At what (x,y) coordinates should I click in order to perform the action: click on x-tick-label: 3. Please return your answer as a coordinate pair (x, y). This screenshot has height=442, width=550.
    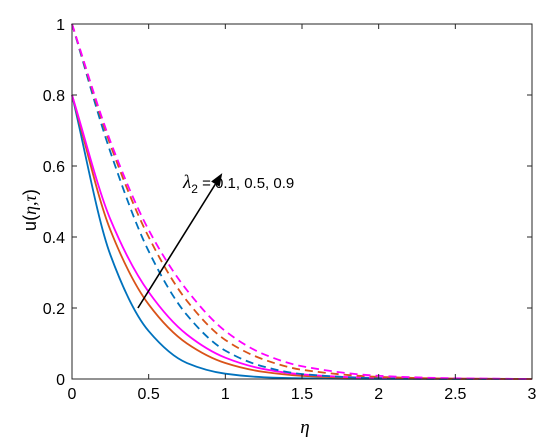
    Looking at the image, I should click on (532, 394).